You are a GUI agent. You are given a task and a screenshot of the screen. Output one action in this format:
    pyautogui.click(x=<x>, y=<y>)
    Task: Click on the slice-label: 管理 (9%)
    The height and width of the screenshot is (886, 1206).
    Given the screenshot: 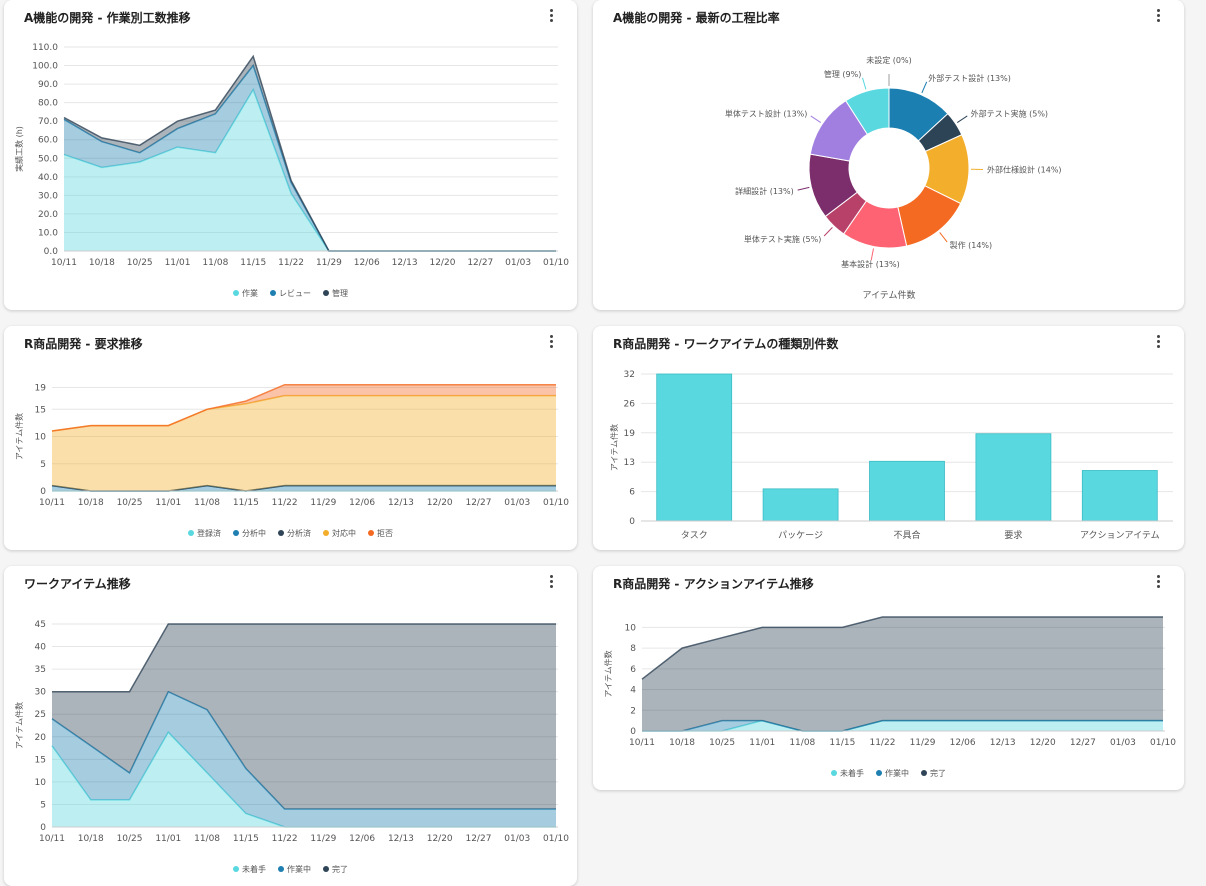 What is the action you would take?
    pyautogui.click(x=842, y=74)
    